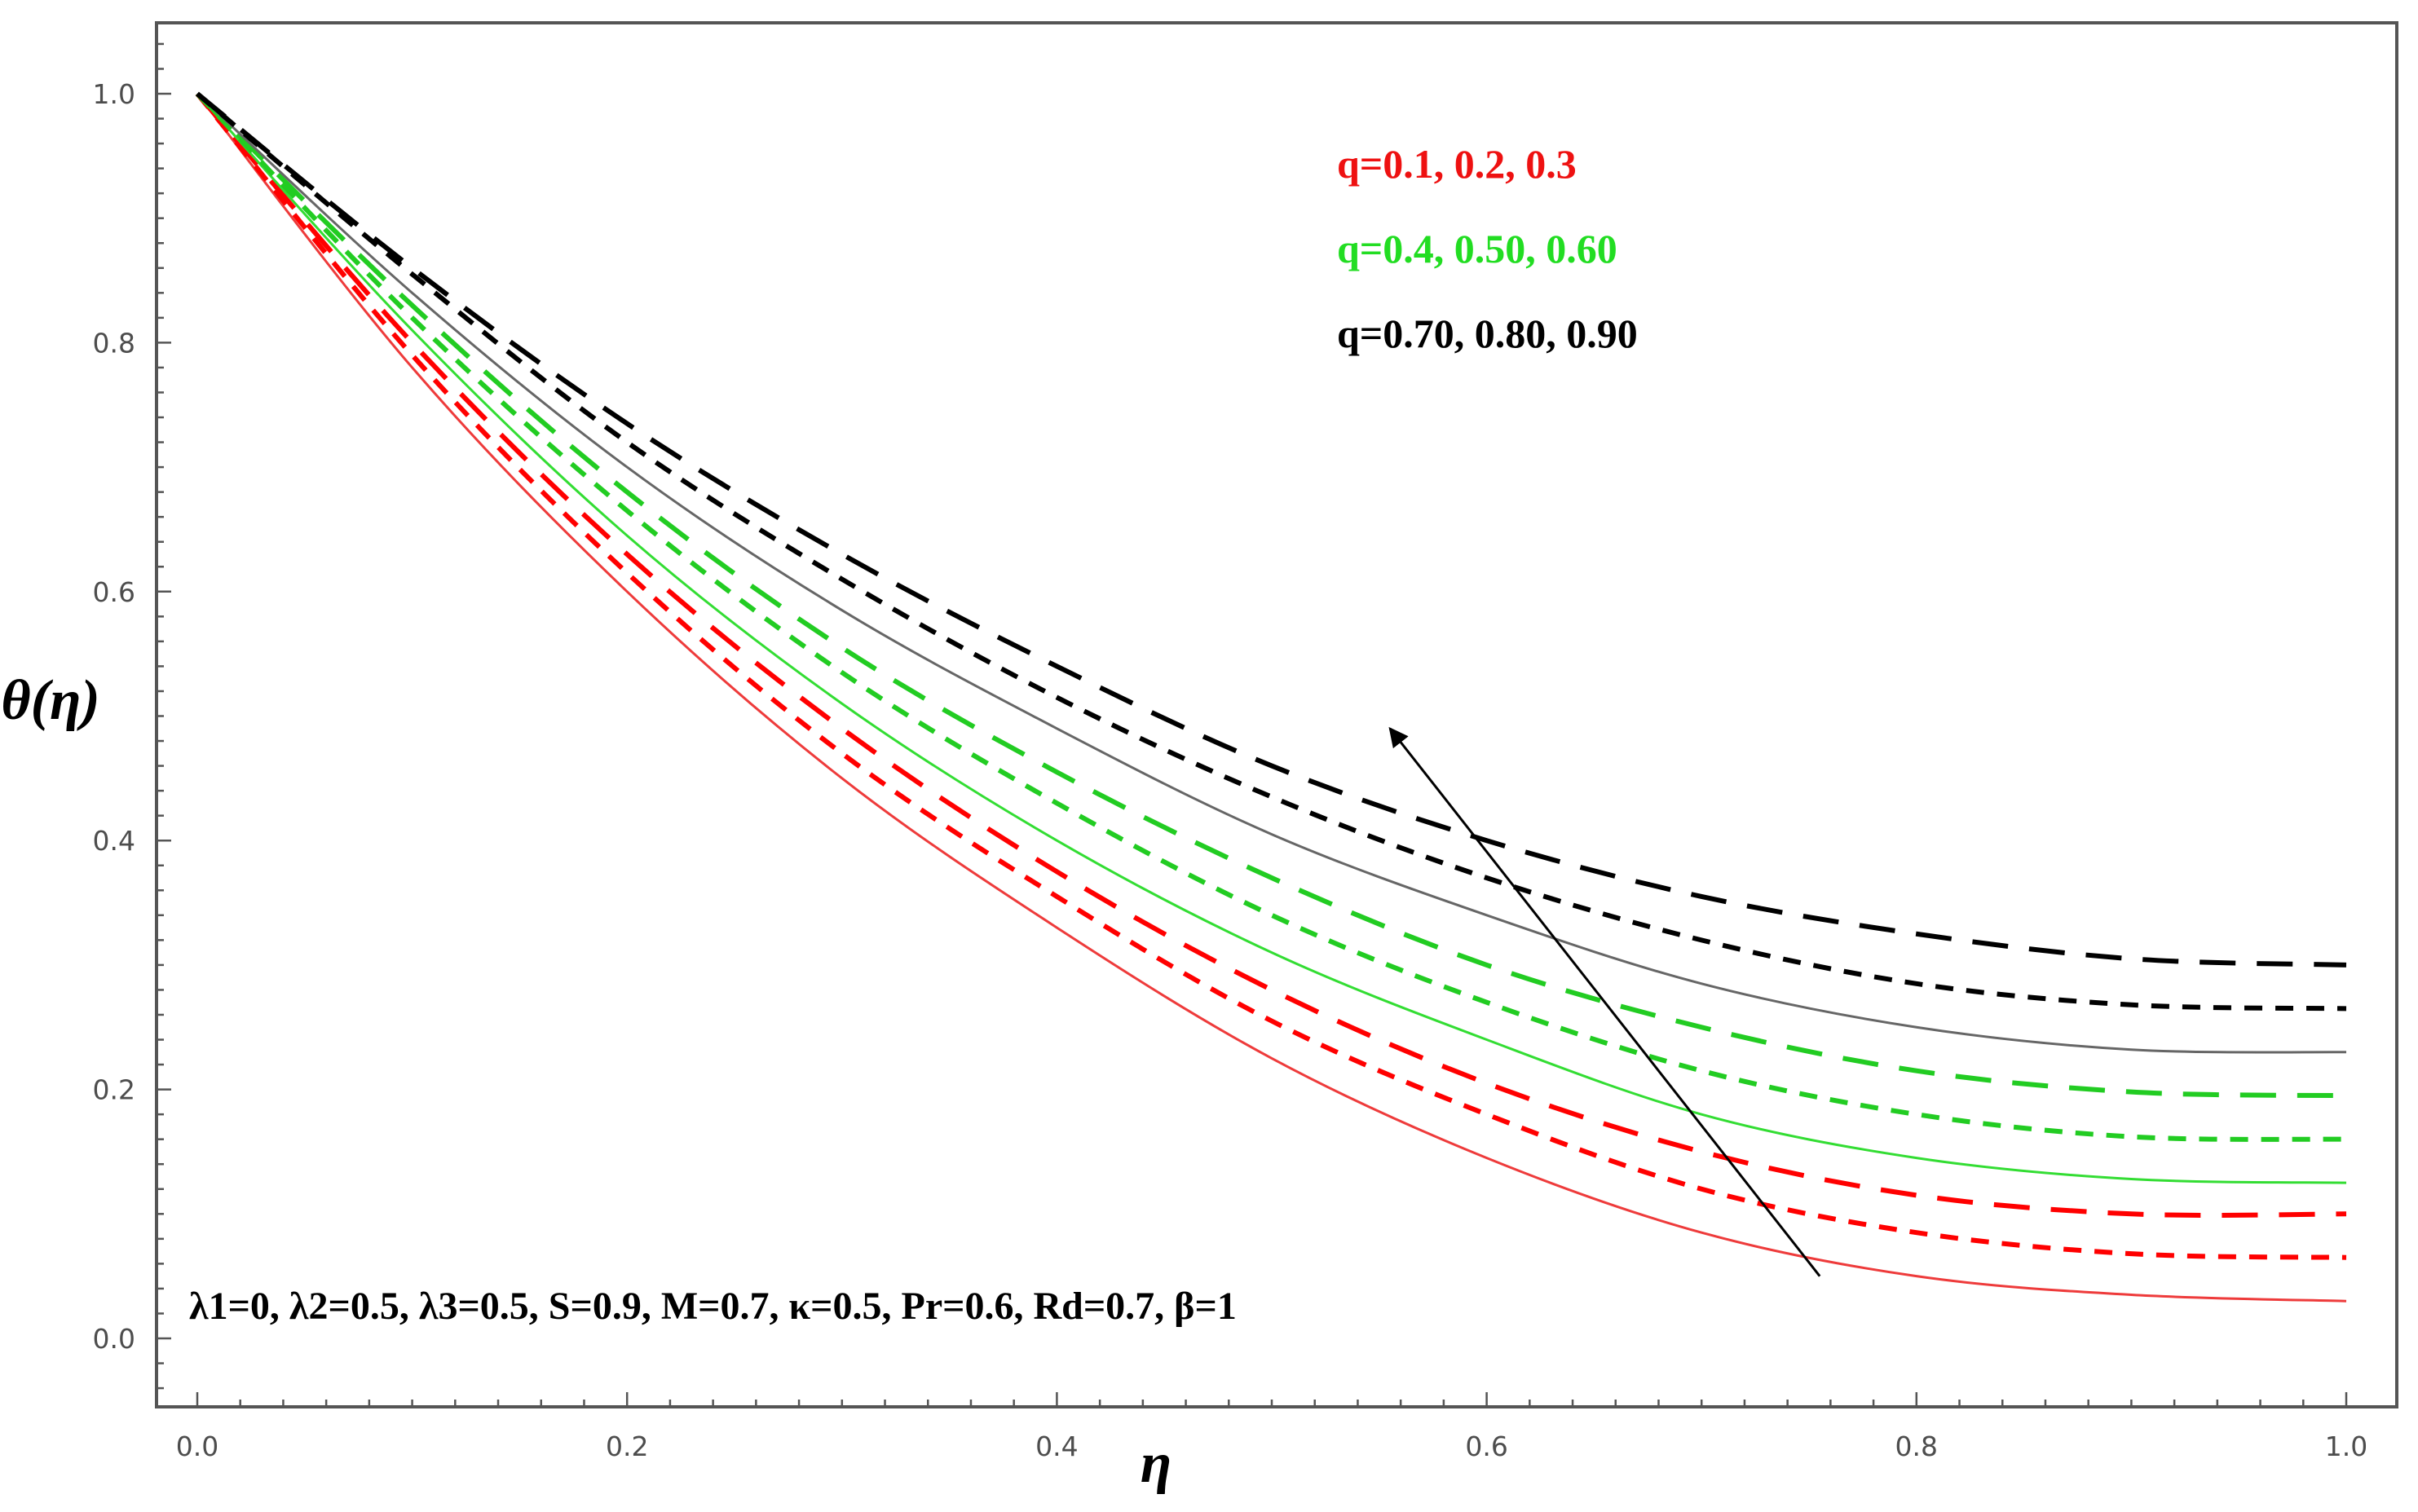  What do you see at coordinates (1604, 1001) in the screenshot?
I see `trend-arrow` at bounding box center [1604, 1001].